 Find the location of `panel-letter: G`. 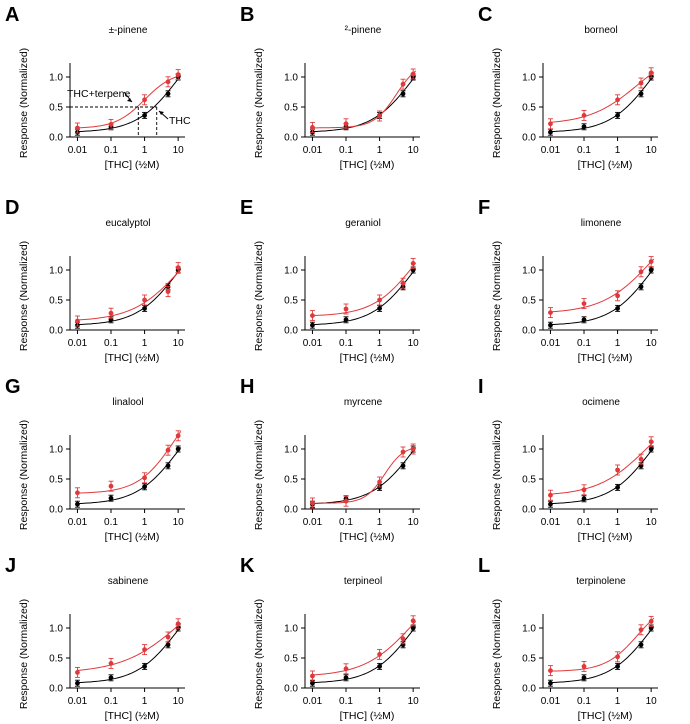

panel-letter: G is located at coordinates (13, 387).